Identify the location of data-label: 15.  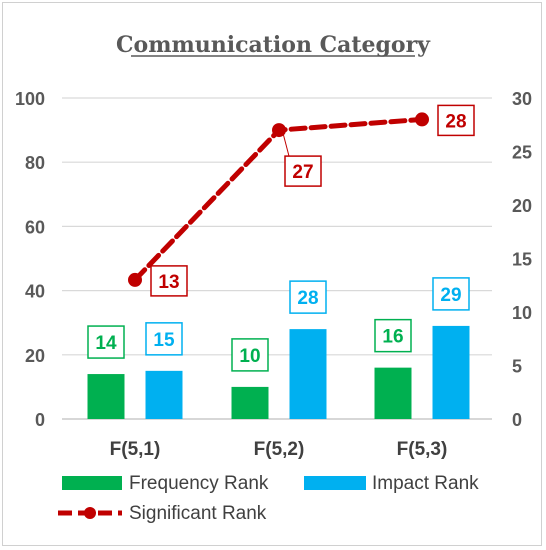
(164, 340).